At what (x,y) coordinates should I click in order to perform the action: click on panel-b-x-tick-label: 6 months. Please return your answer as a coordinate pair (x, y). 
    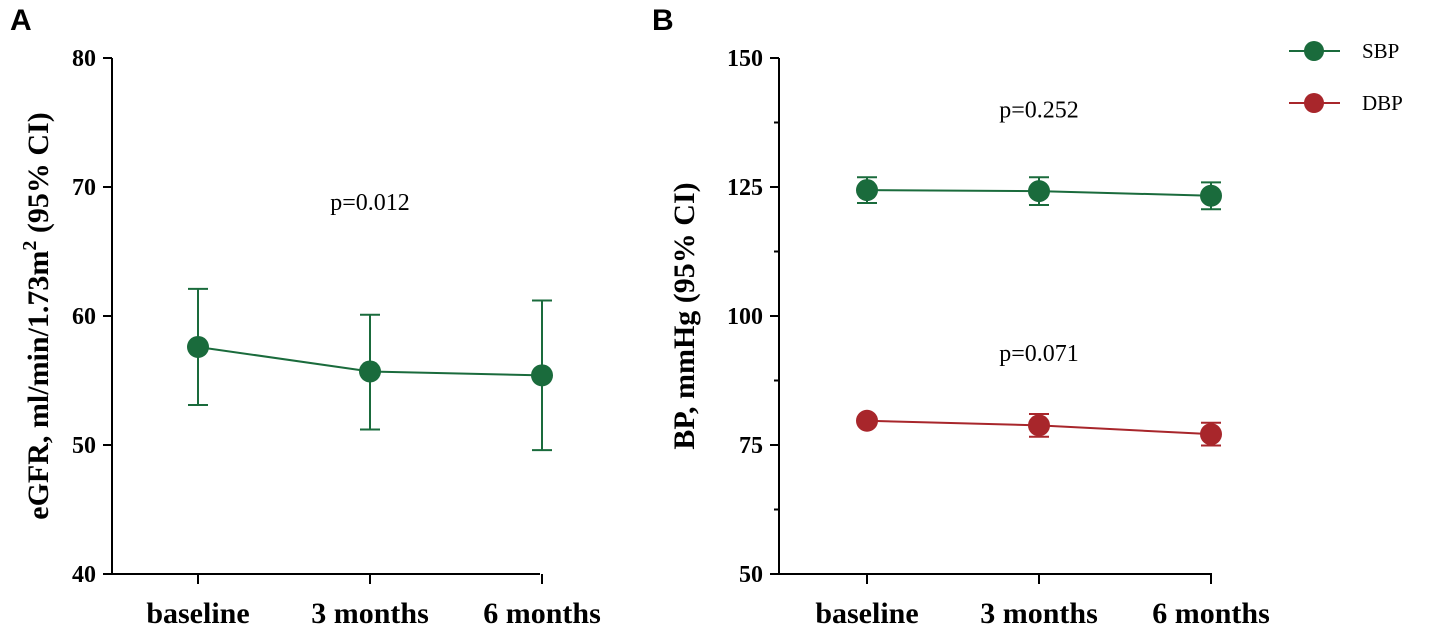
    Looking at the image, I should click on (1211, 613).